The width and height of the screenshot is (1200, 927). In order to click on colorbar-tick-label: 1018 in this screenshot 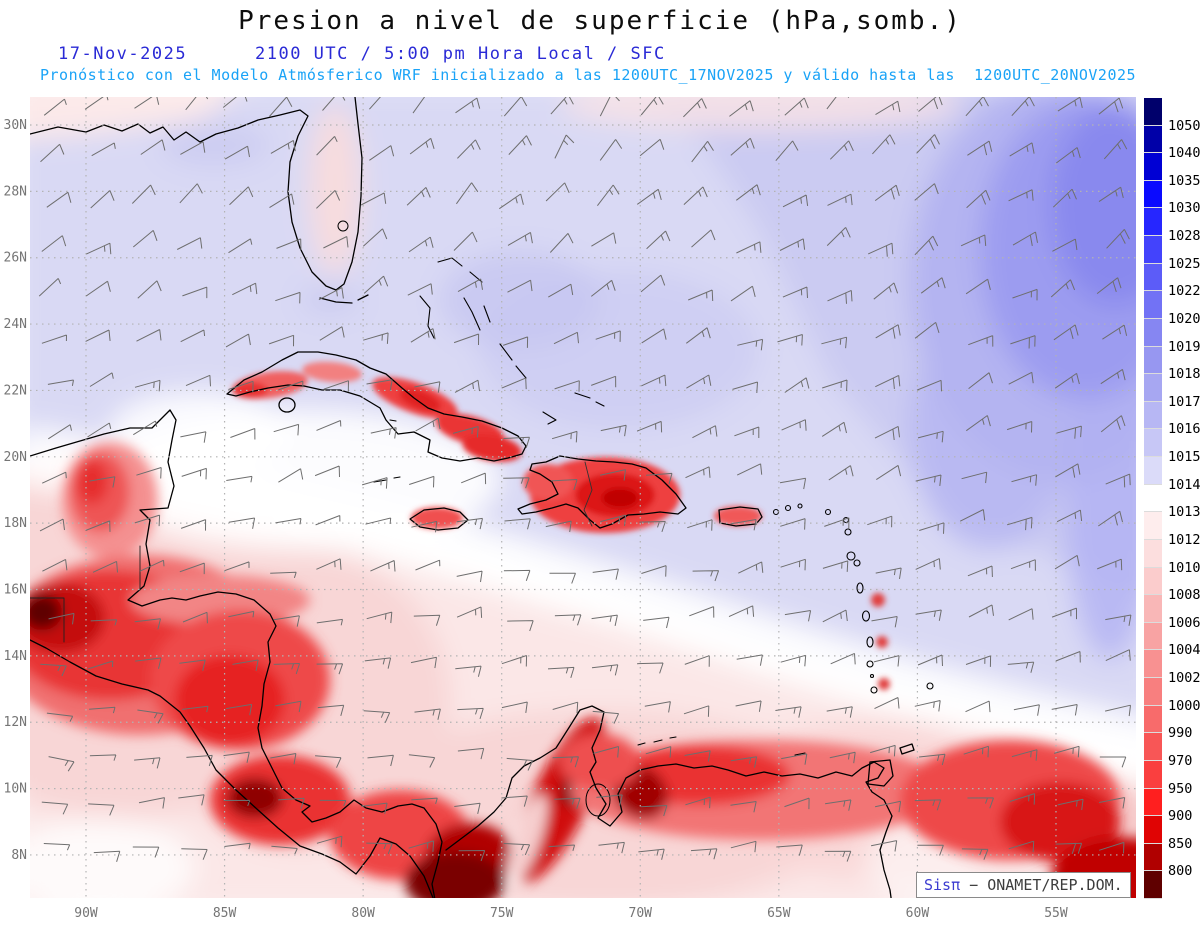, I will do `click(1184, 374)`.